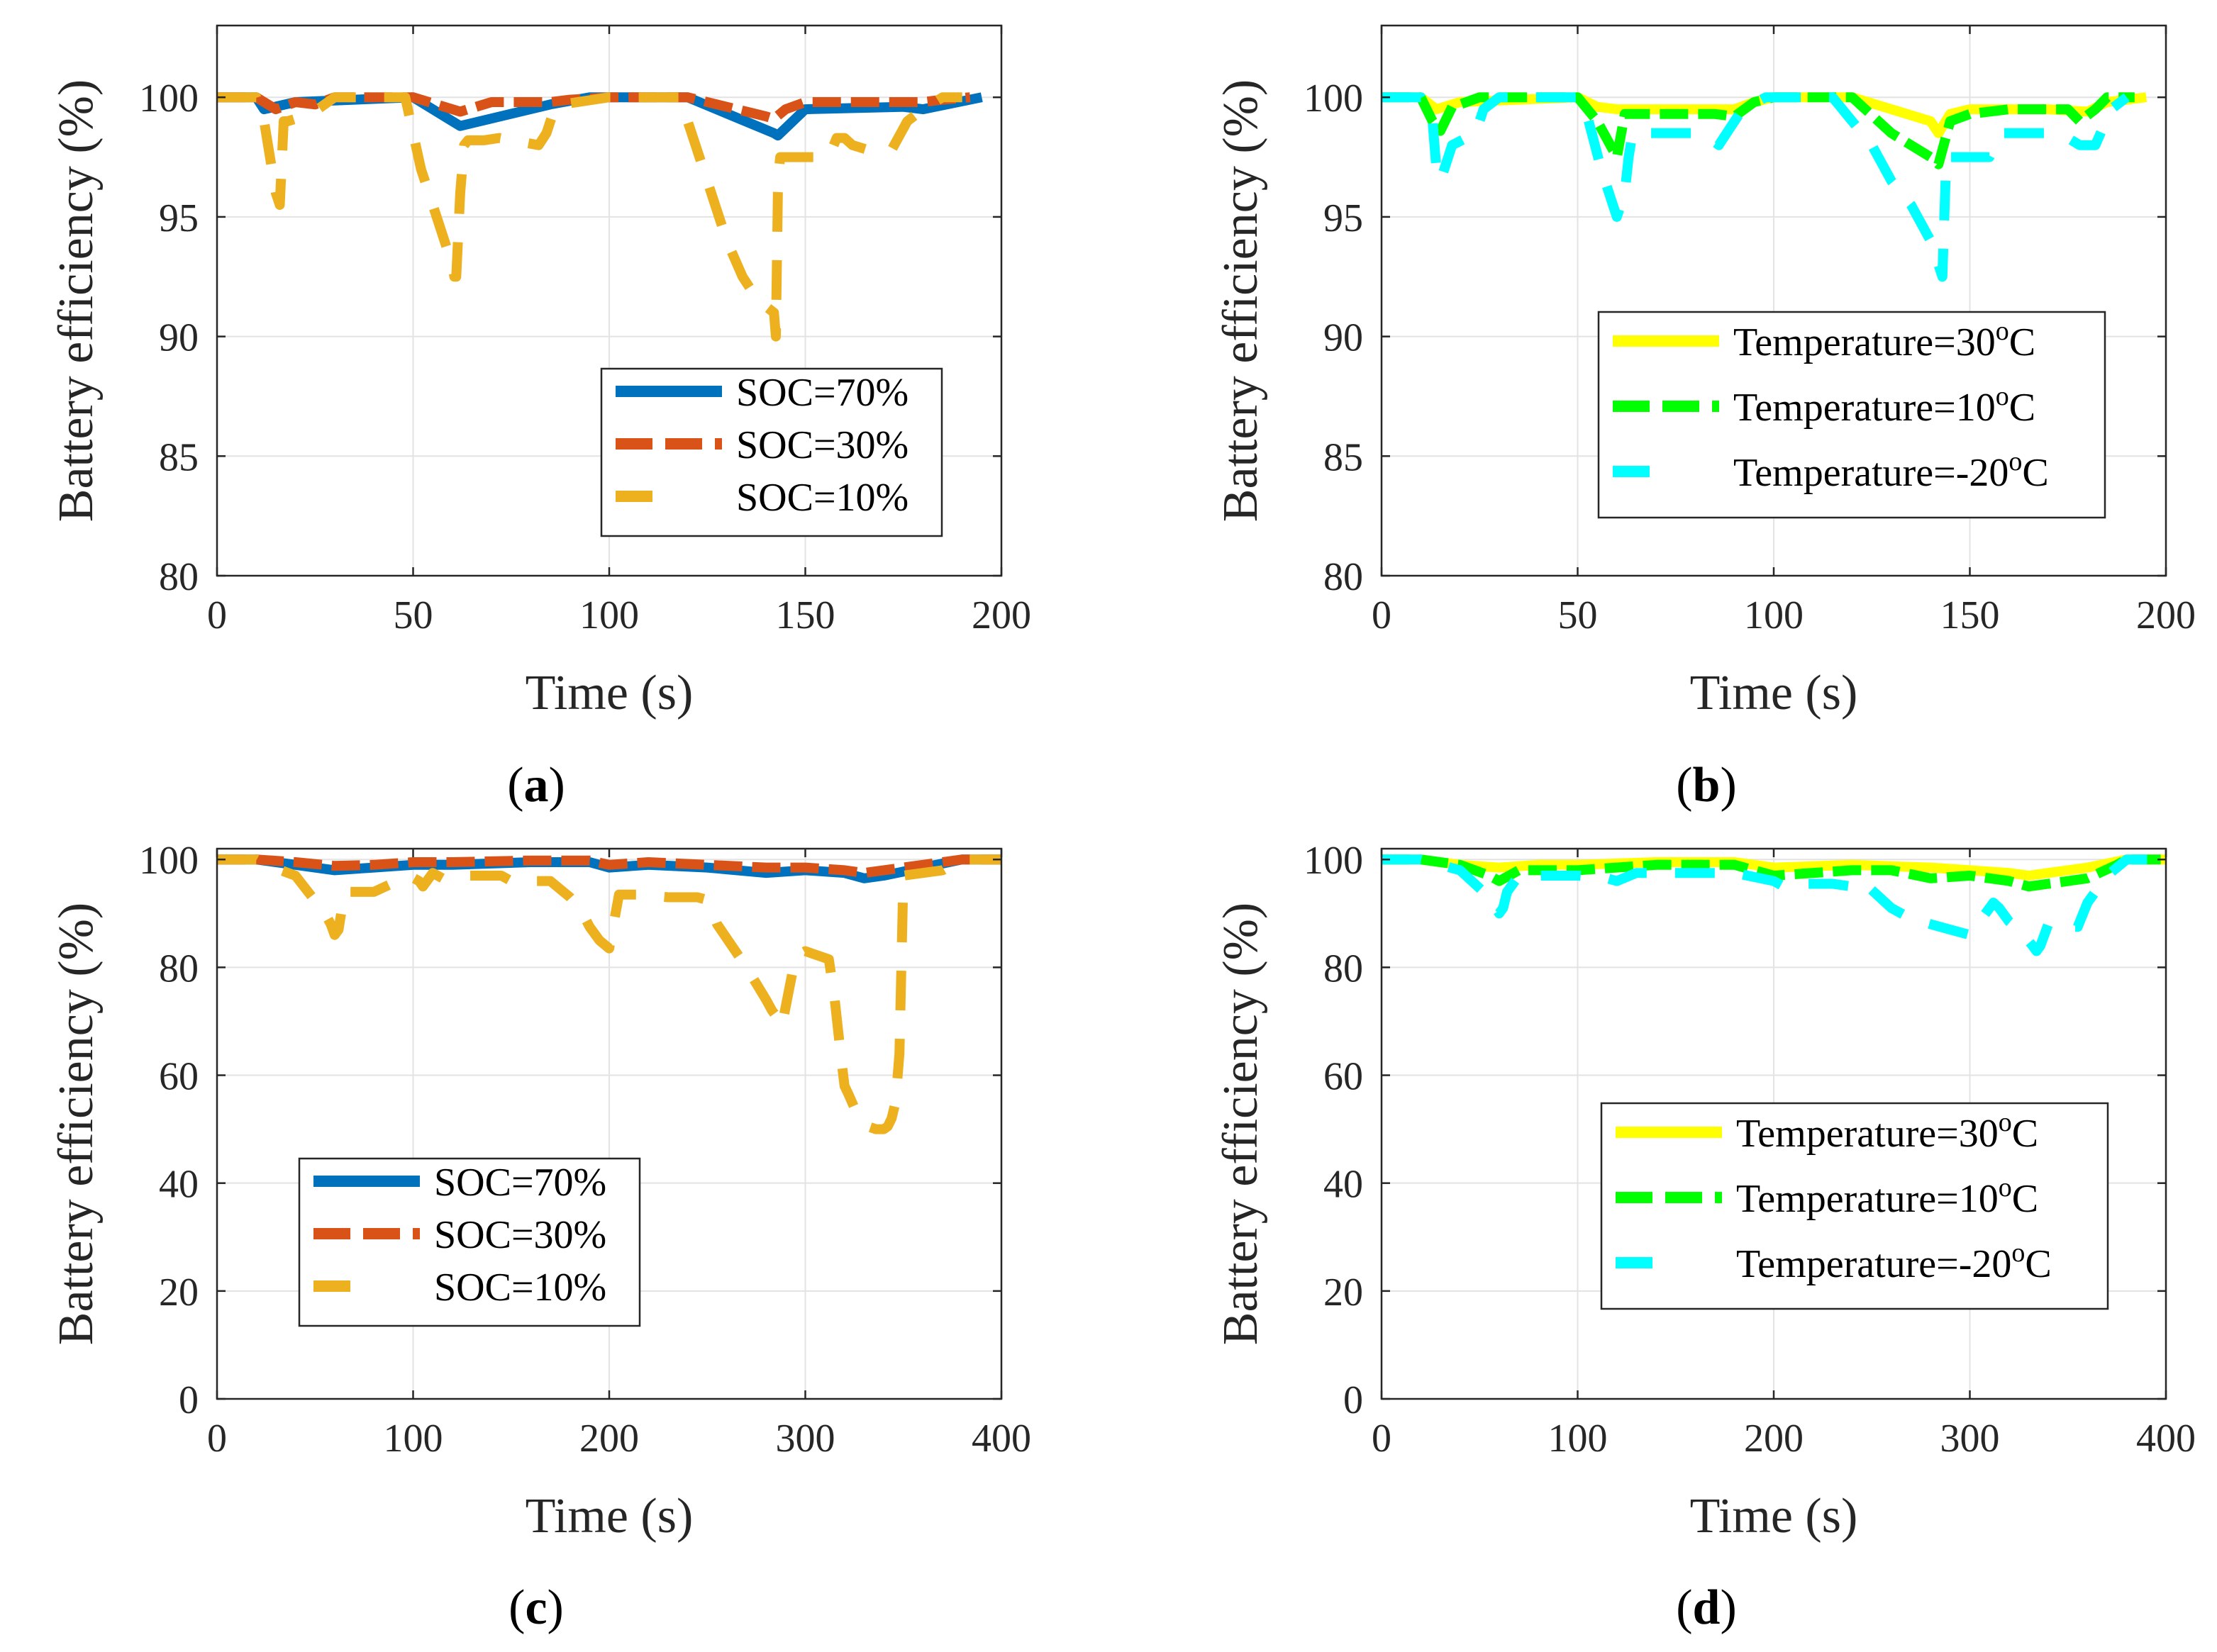  Describe the element at coordinates (1706, 1607) in the screenshot. I see `panel-label-d: (d)` at that location.